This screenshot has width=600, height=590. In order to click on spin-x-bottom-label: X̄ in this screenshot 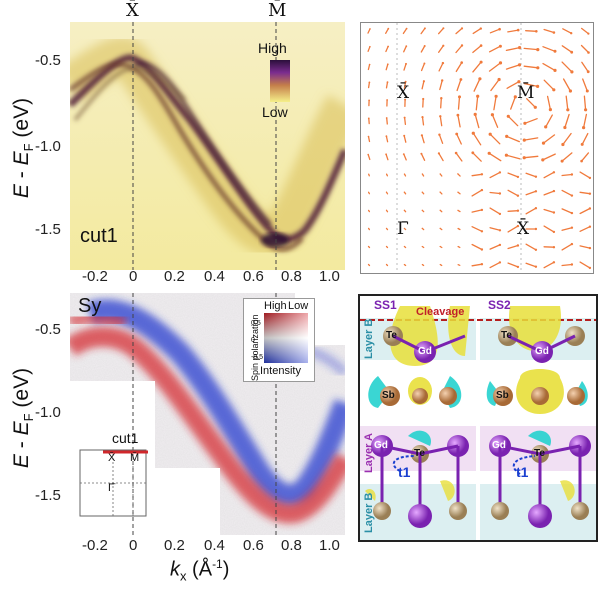, I will do `click(523, 229)`.